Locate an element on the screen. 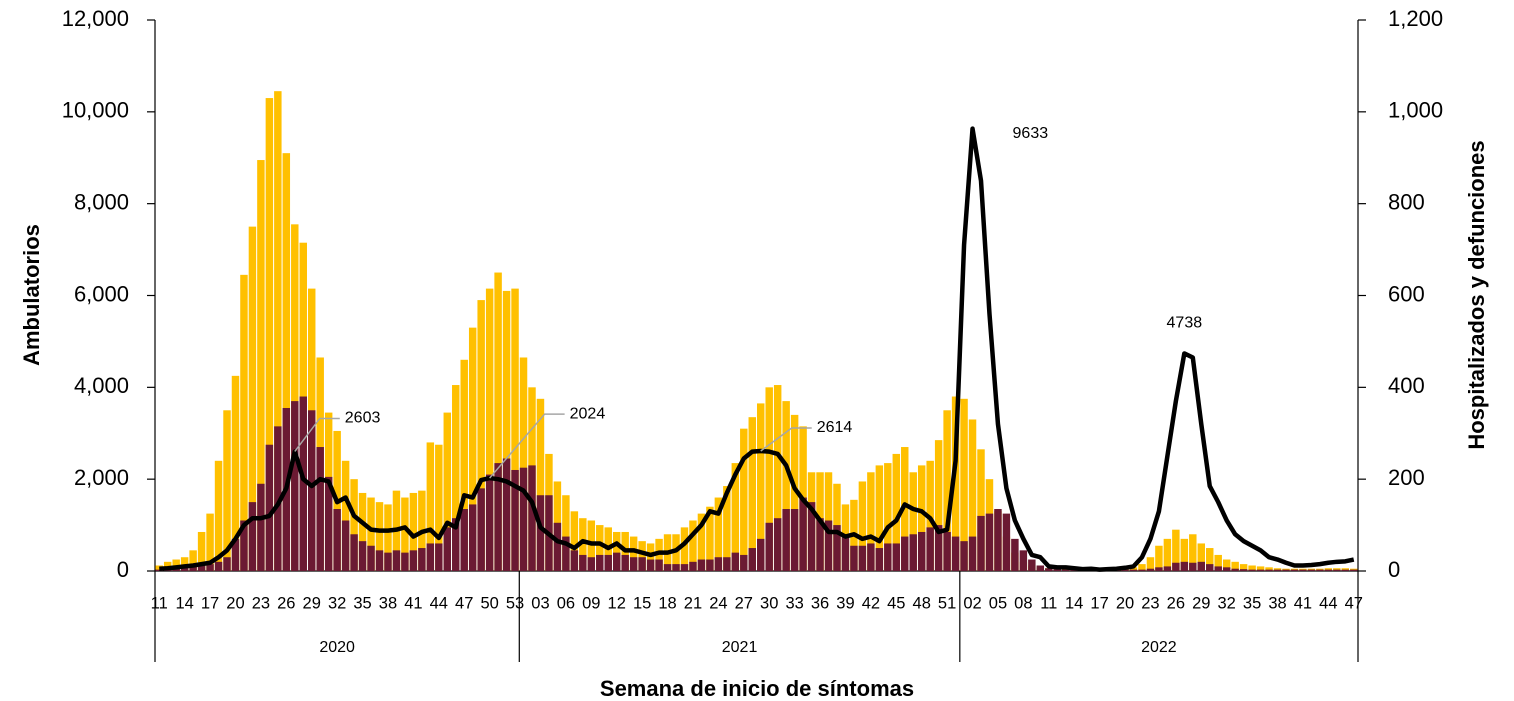 This screenshot has width=1514, height=701. data-label: 2614 is located at coordinates (835, 427).